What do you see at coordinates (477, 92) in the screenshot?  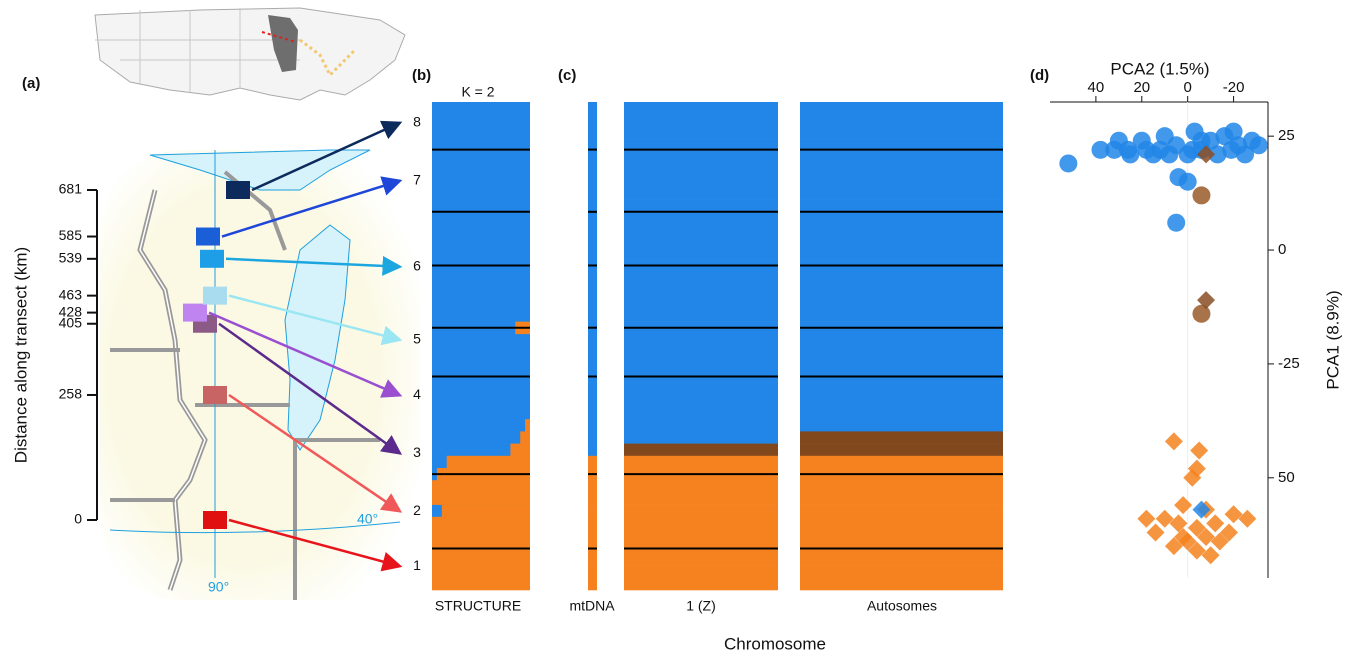 I see `structure-title: K = 2` at bounding box center [477, 92].